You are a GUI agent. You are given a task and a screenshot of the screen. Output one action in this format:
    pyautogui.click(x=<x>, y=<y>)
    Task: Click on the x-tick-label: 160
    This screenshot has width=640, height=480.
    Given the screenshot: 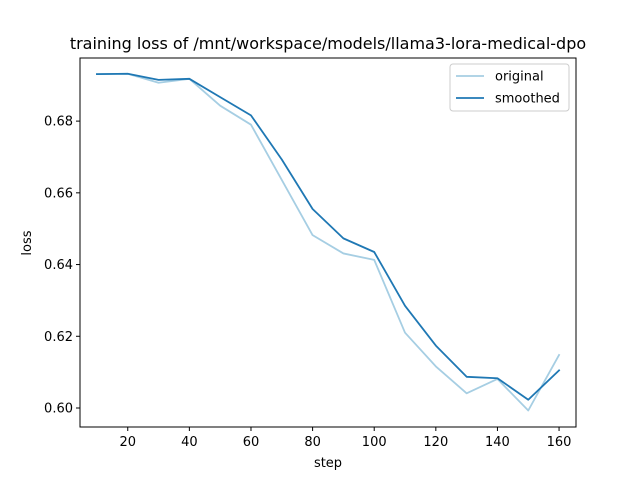 What is the action you would take?
    pyautogui.click(x=559, y=442)
    